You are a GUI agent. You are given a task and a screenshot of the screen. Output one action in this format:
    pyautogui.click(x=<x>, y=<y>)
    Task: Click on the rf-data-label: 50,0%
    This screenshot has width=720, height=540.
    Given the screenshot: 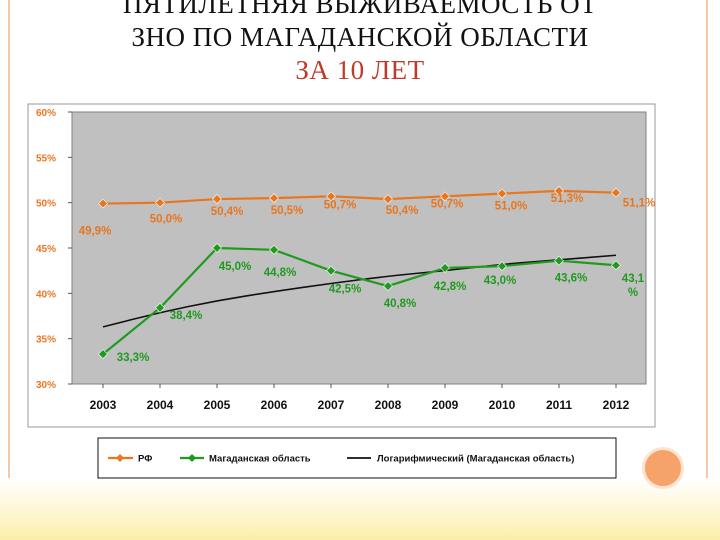 What is the action you would take?
    pyautogui.click(x=166, y=220)
    